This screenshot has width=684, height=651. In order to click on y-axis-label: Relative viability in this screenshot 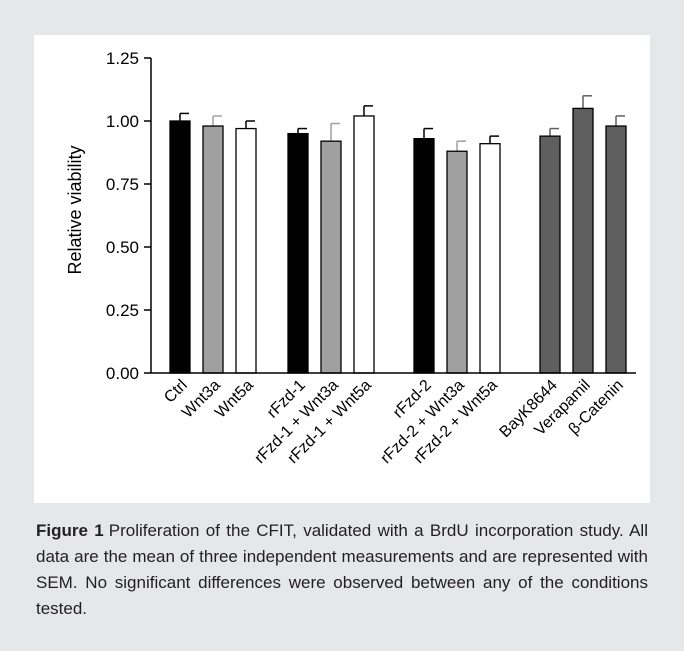, I will do `click(75, 209)`.